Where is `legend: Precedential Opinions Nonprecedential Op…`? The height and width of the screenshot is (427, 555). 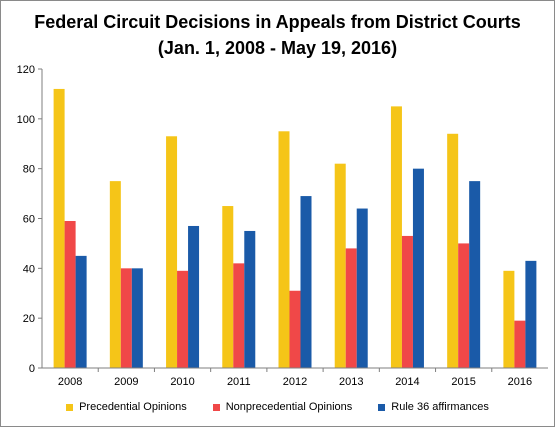
legend: Precedential Opinions Nonprecedential Op… is located at coordinates (277, 407).